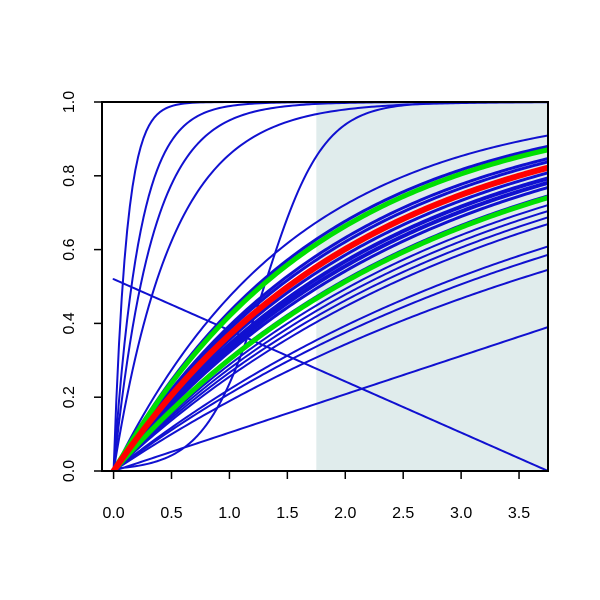 Image resolution: width=600 pixels, height=600 pixels. What do you see at coordinates (519, 513) in the screenshot?
I see `x-tick-label: 3.5` at bounding box center [519, 513].